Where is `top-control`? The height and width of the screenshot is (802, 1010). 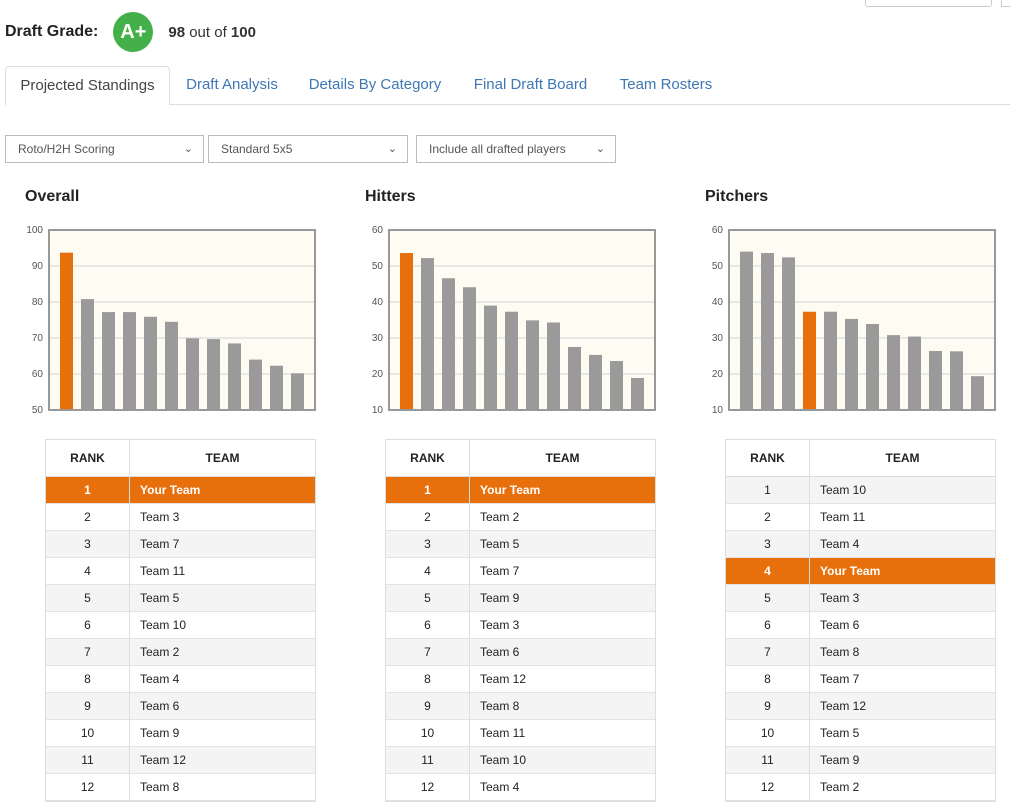
top-control is located at coordinates (928, 3).